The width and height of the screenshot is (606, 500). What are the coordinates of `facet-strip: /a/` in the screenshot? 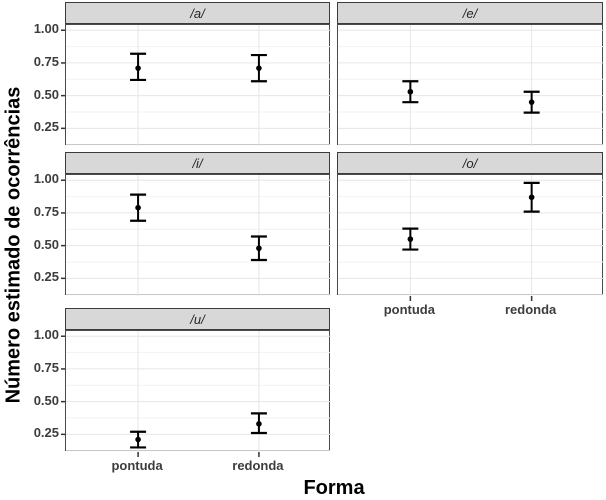 It's located at (197, 13).